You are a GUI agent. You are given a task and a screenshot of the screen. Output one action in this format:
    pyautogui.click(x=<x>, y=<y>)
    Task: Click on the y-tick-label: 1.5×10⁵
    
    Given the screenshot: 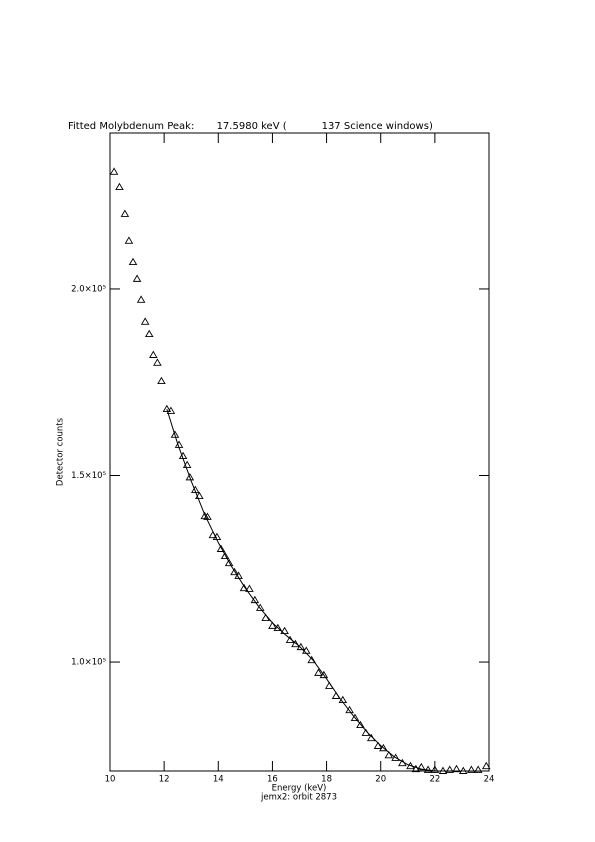 What is the action you would take?
    pyautogui.click(x=88, y=476)
    